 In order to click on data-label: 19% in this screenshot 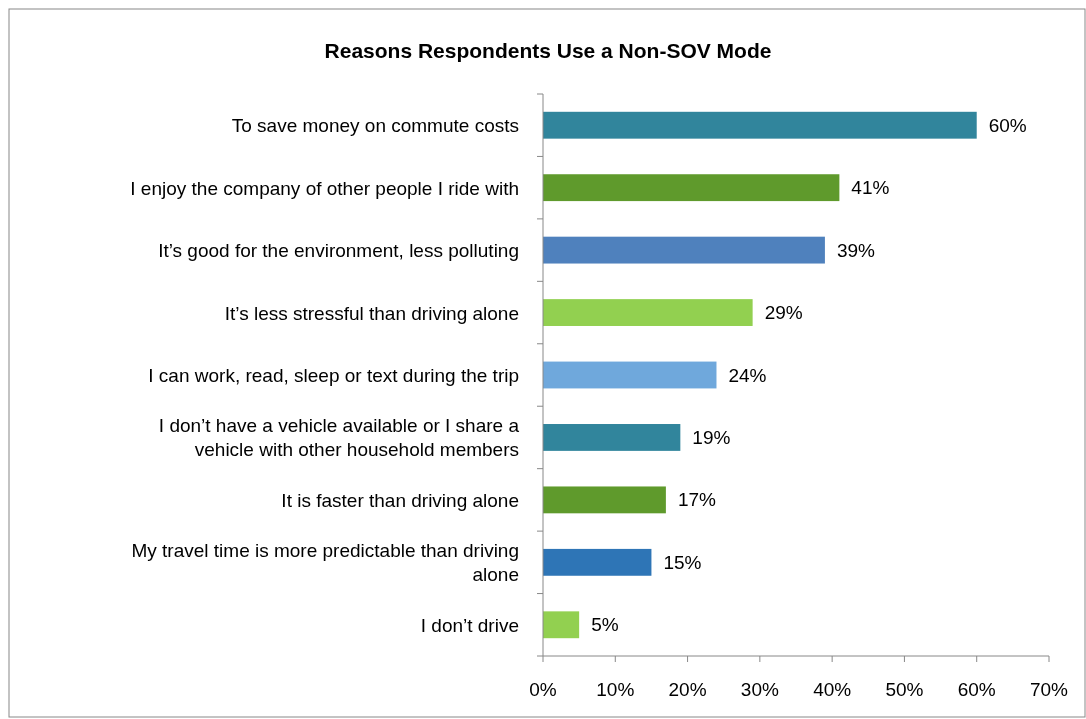, I will do `click(711, 437)`.